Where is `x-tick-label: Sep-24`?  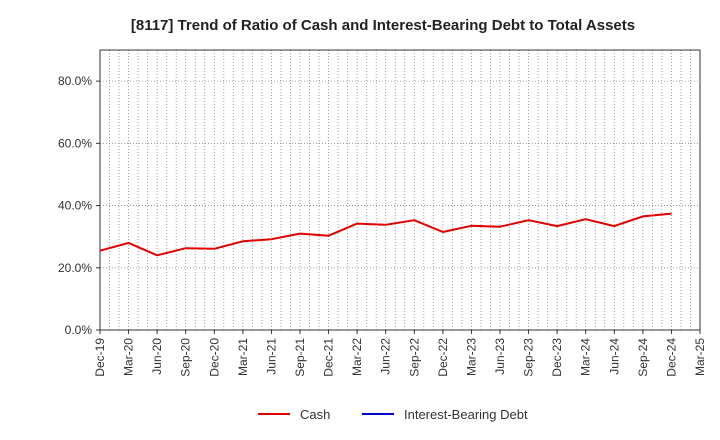
x-tick-label: Sep-24 is located at coordinates (643, 357).